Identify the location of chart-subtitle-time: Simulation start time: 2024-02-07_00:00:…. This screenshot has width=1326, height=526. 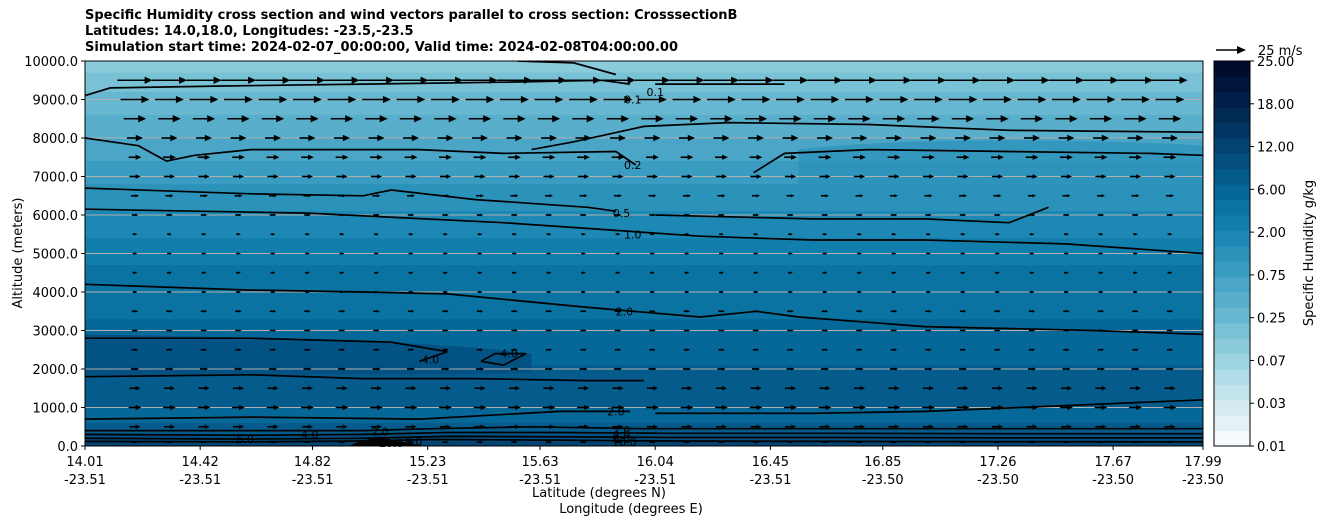
(381, 47).